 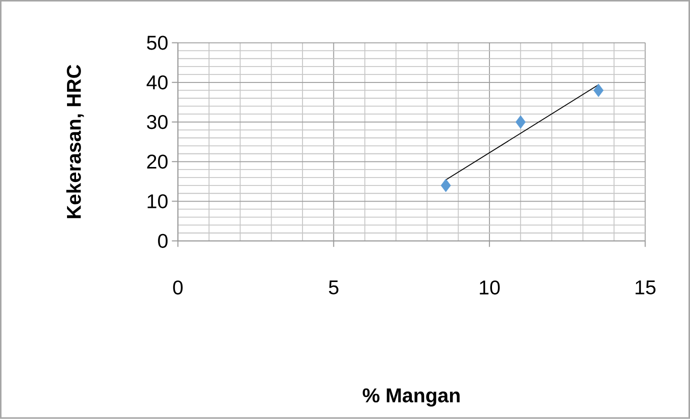 What do you see at coordinates (646, 287) in the screenshot?
I see `x-tick-label: 15` at bounding box center [646, 287].